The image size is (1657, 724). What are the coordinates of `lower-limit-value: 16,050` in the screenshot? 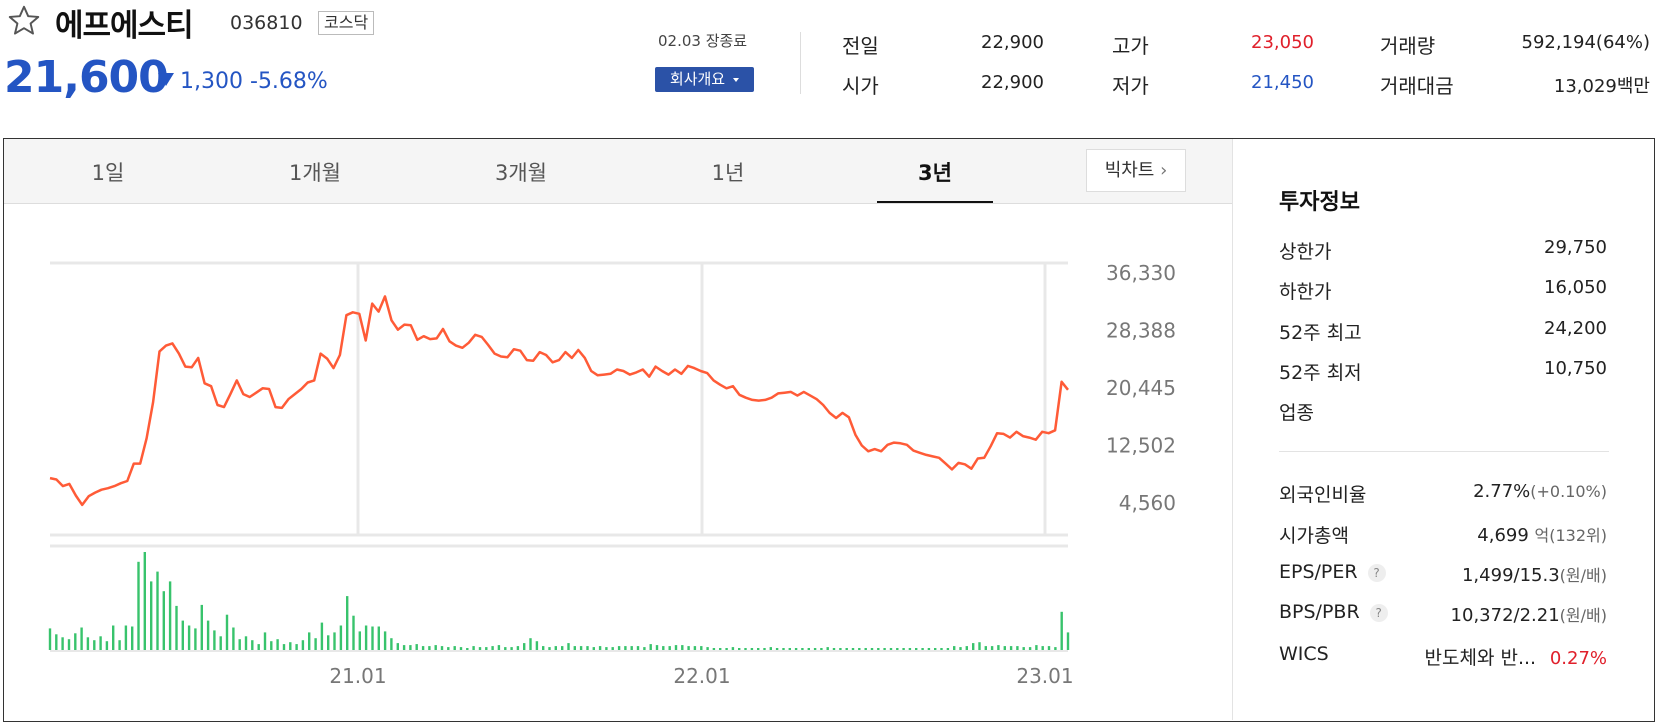 It's located at (1575, 287).